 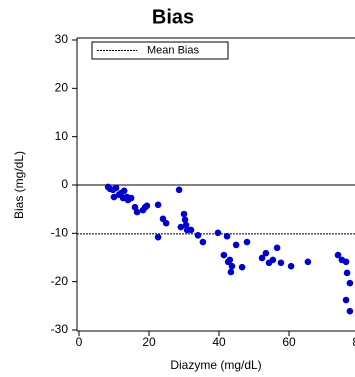 What do you see at coordinates (219, 342) in the screenshot?
I see `x-tick-label: 40` at bounding box center [219, 342].